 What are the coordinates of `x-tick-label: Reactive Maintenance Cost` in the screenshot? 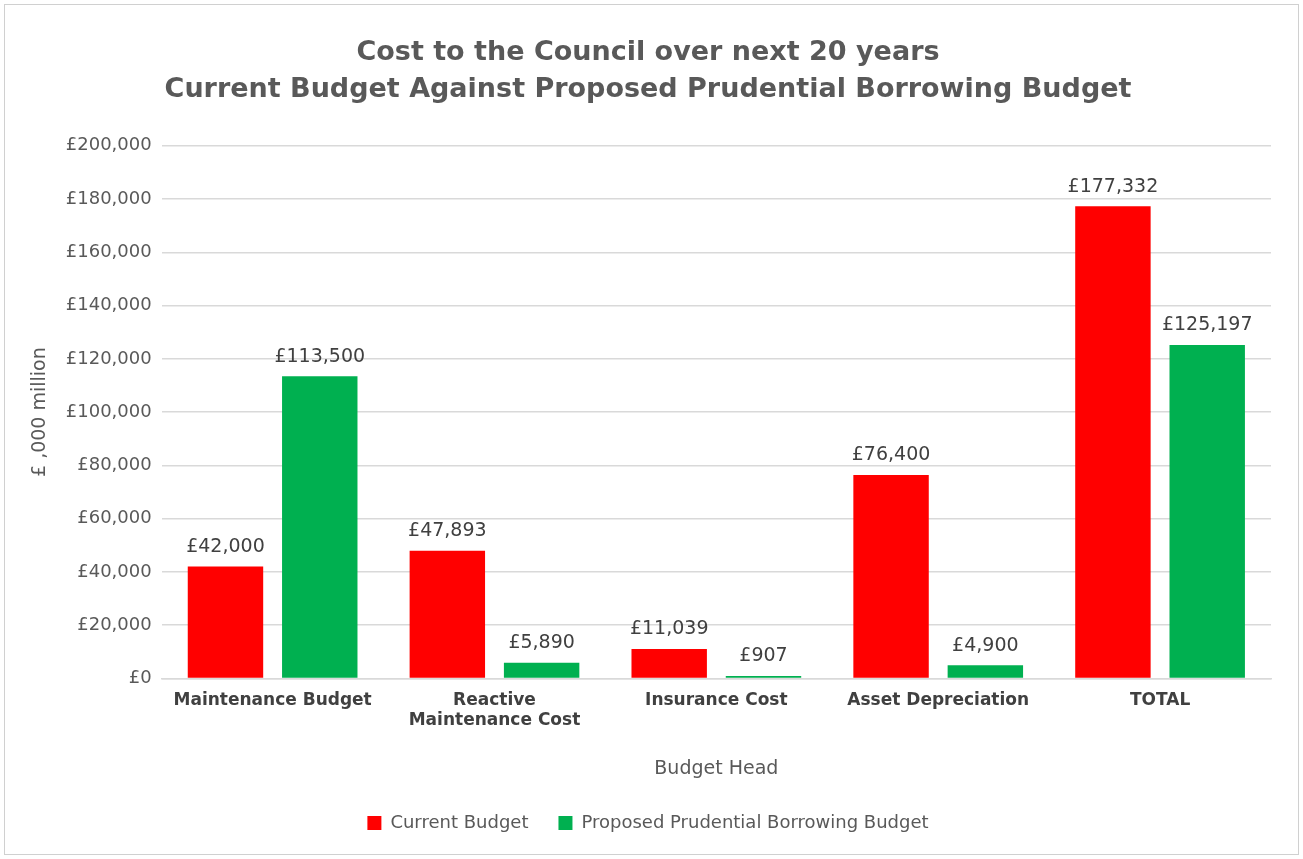 It's located at (494, 709).